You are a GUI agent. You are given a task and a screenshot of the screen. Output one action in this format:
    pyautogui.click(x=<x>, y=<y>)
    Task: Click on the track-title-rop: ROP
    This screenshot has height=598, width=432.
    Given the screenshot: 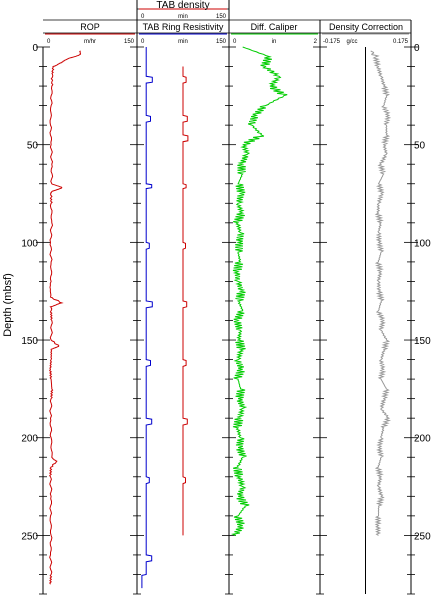 What is the action you would take?
    pyautogui.click(x=90, y=27)
    